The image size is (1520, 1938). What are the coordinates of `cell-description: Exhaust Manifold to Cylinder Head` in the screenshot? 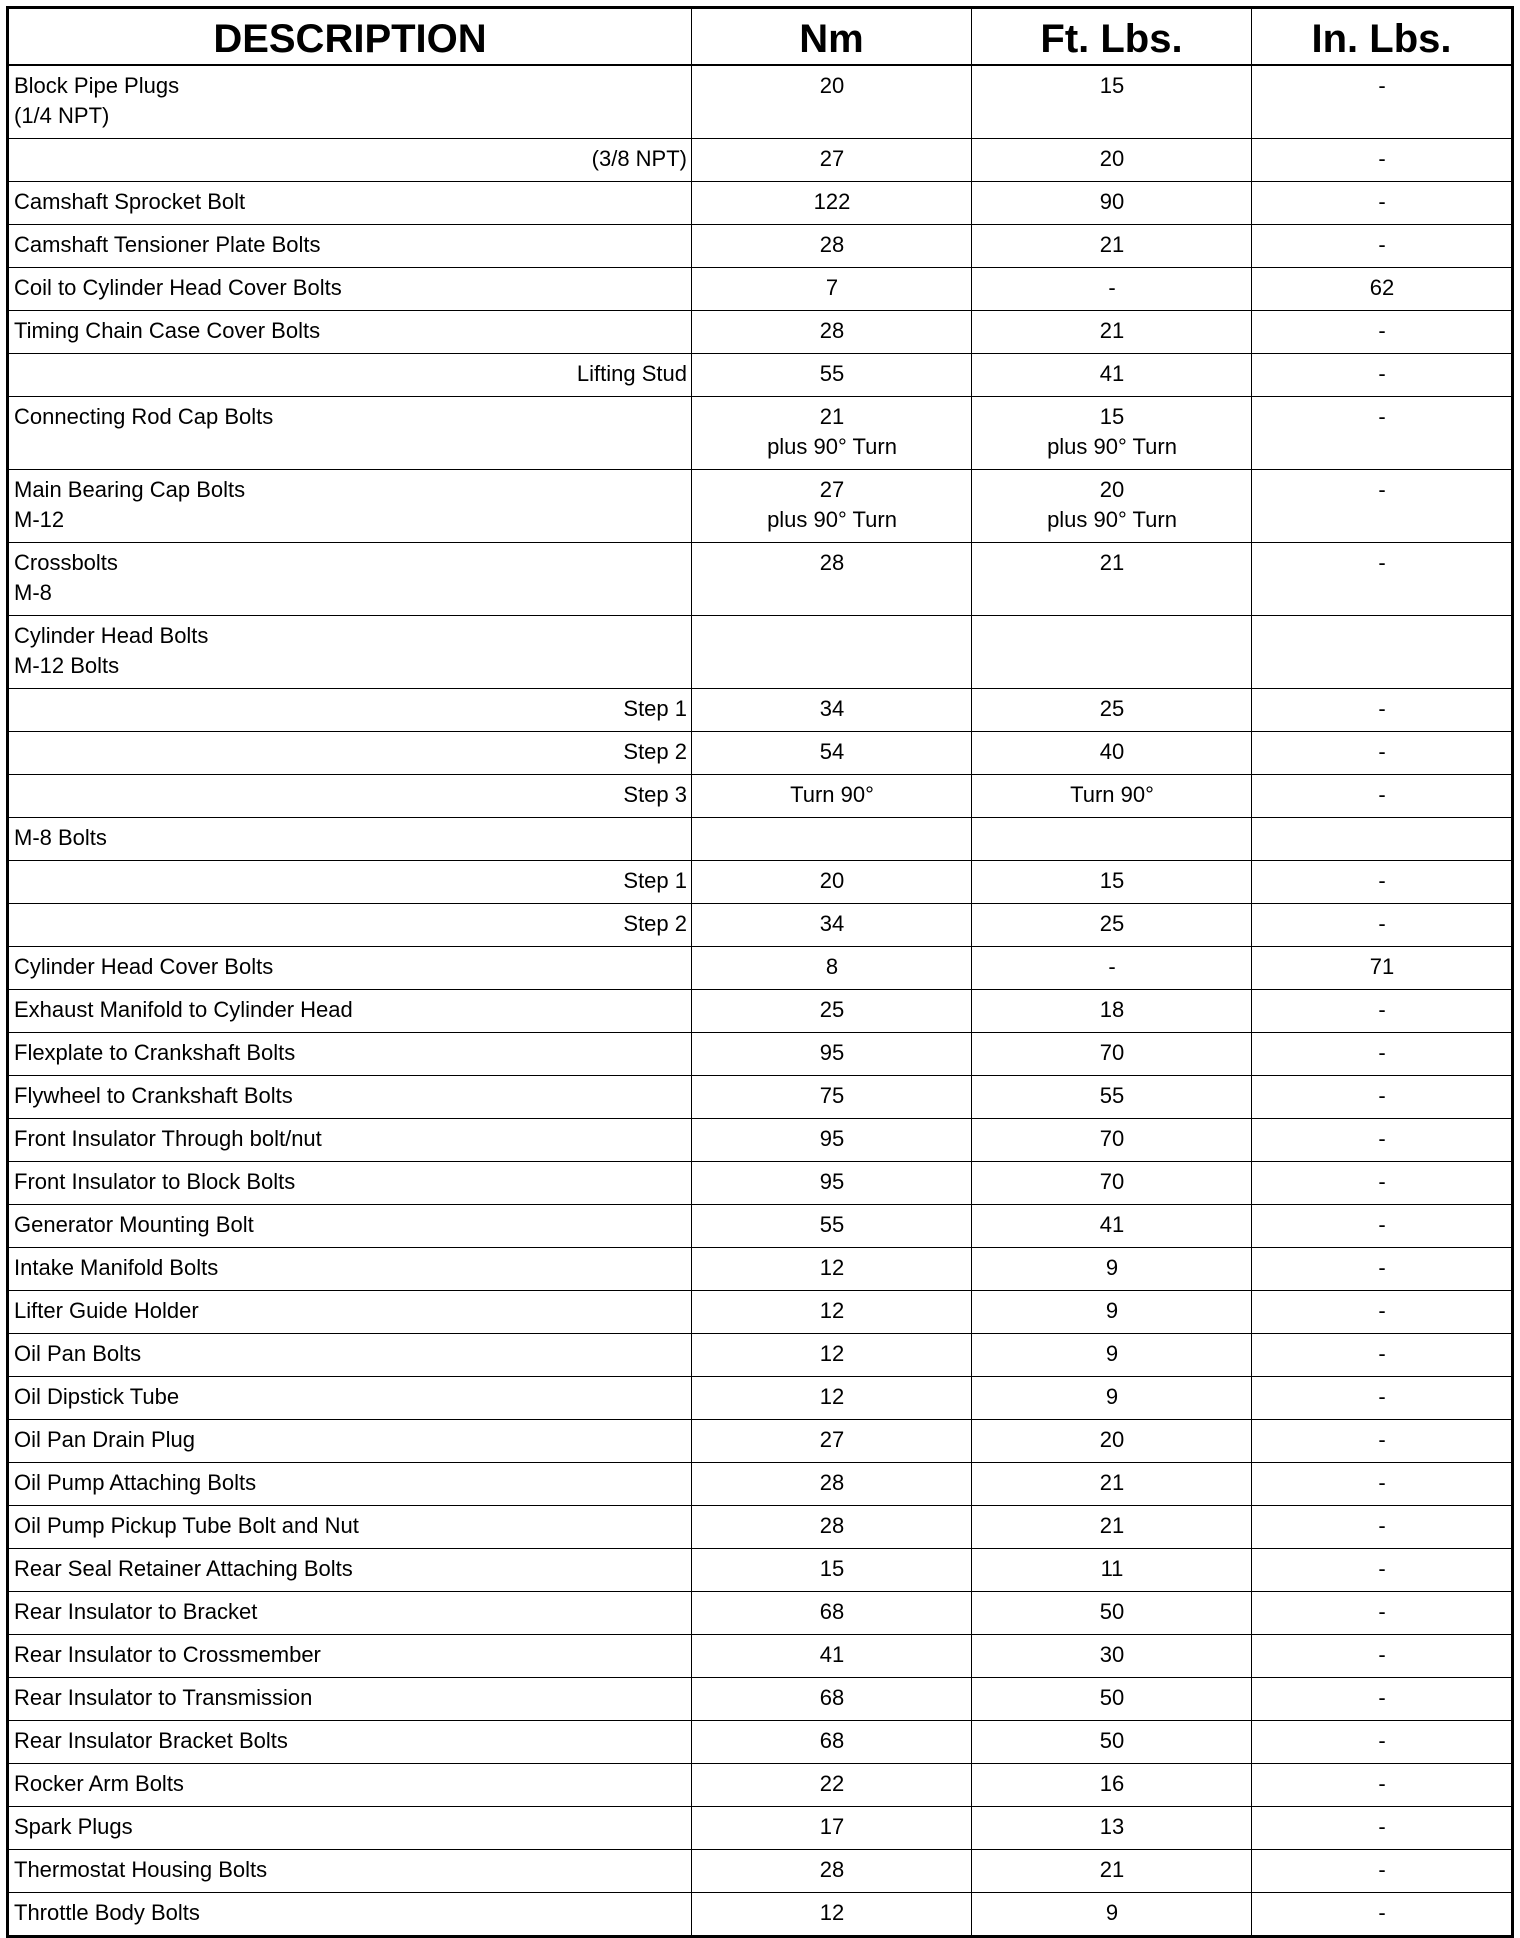 It's located at (349, 1011).